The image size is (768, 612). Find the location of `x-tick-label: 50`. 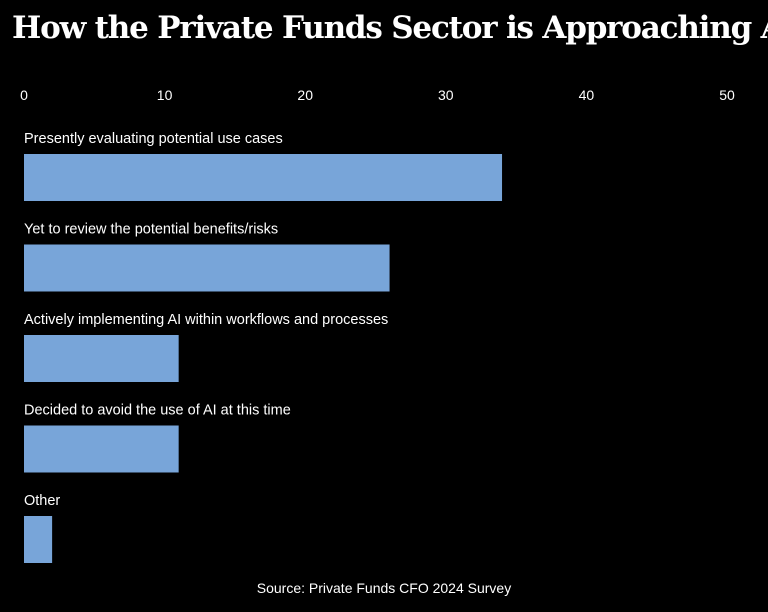

x-tick-label: 50 is located at coordinates (727, 95).